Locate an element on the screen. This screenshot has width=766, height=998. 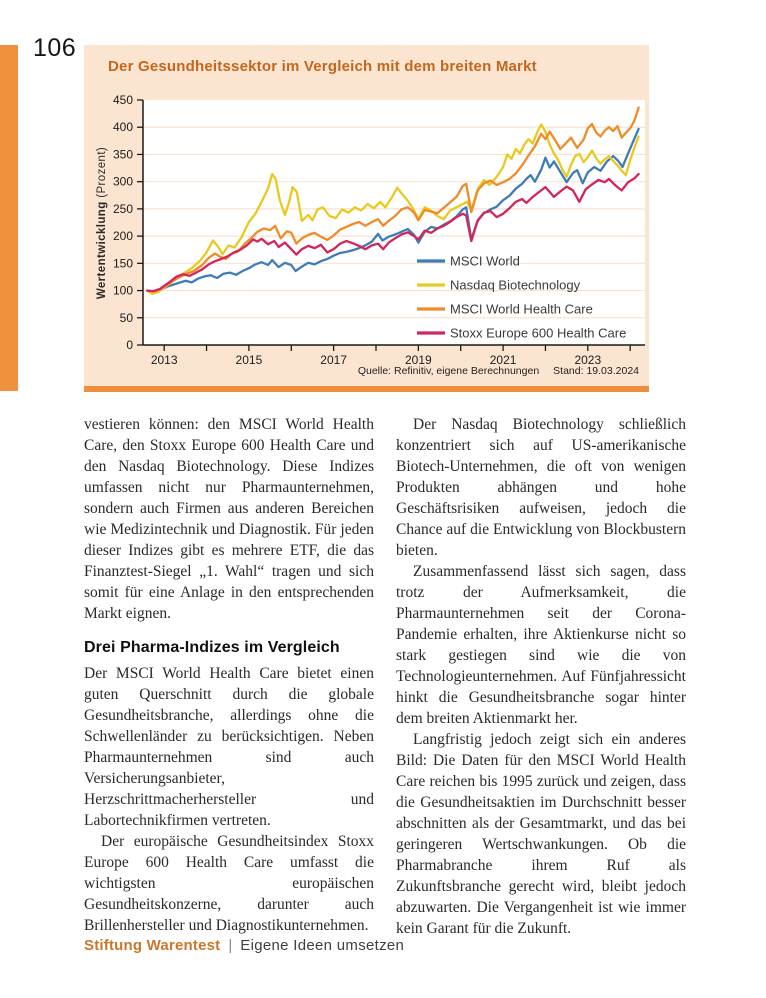
y-tick-label: 0 is located at coordinates (129, 345).